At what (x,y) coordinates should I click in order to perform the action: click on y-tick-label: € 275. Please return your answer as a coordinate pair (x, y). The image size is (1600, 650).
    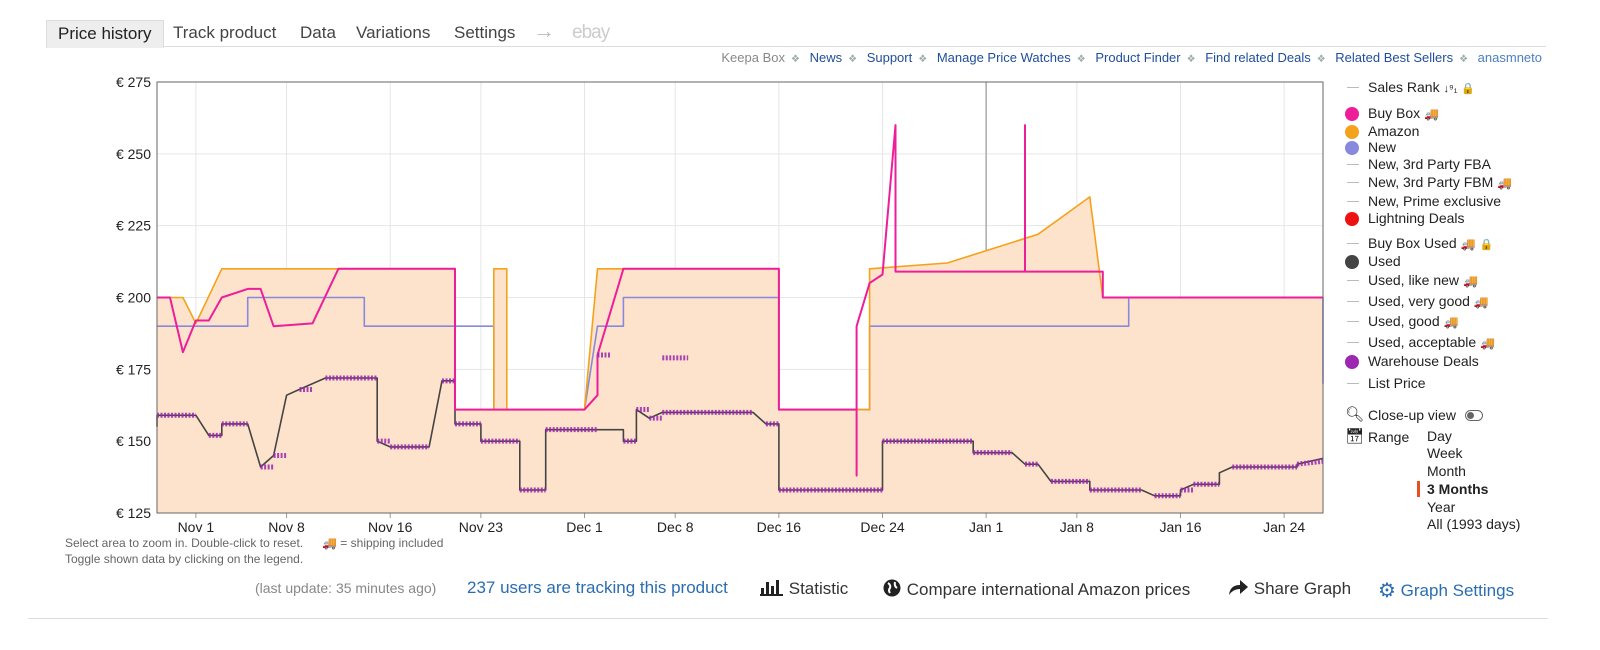
    Looking at the image, I should click on (133, 82).